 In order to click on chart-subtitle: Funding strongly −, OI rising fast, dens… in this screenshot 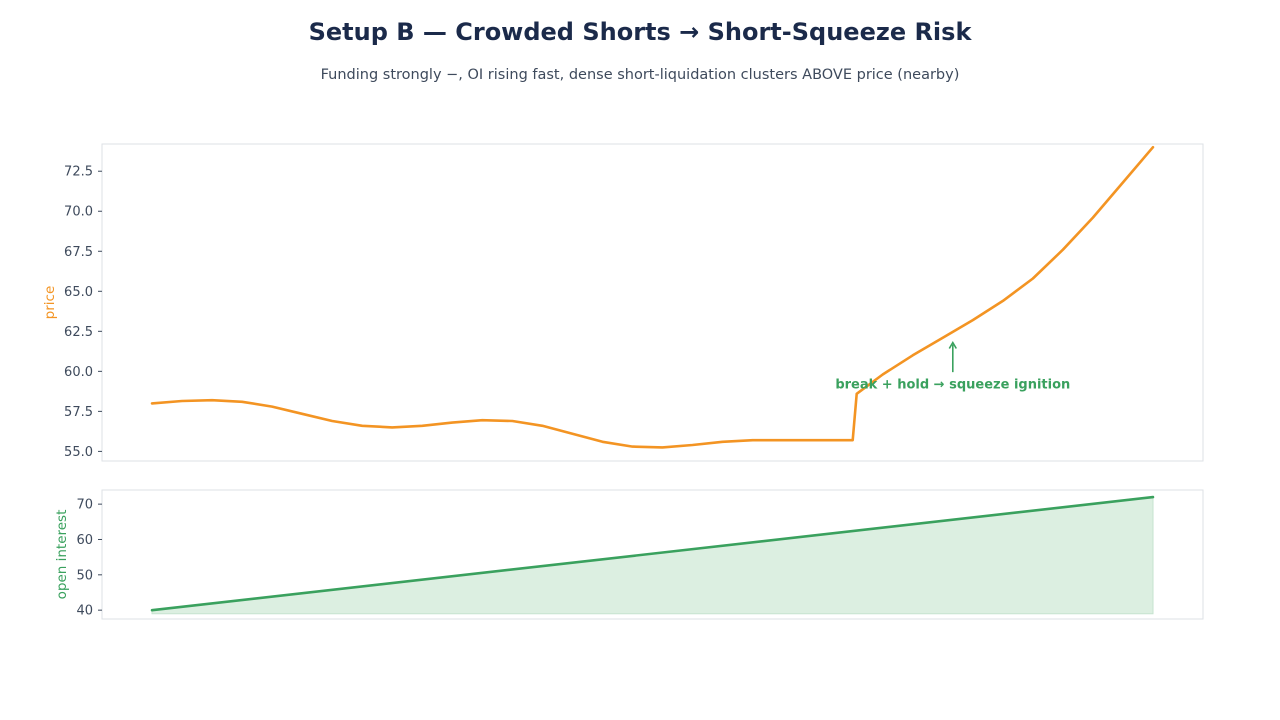, I will do `click(640, 75)`.